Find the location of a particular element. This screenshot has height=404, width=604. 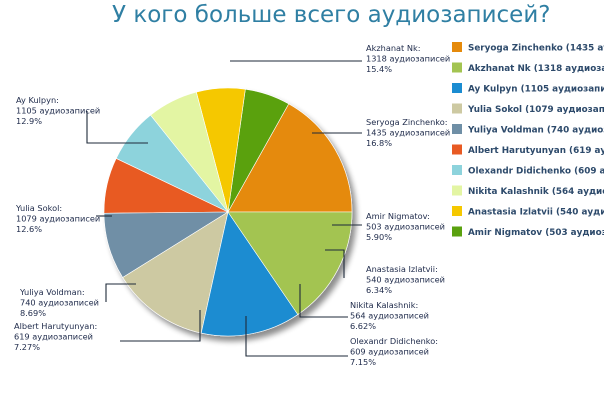

callout-label-albert-harutyunyan: Albert Harutyunyan: 619 аудиозаписей 7.27% is located at coordinates (55, 336).